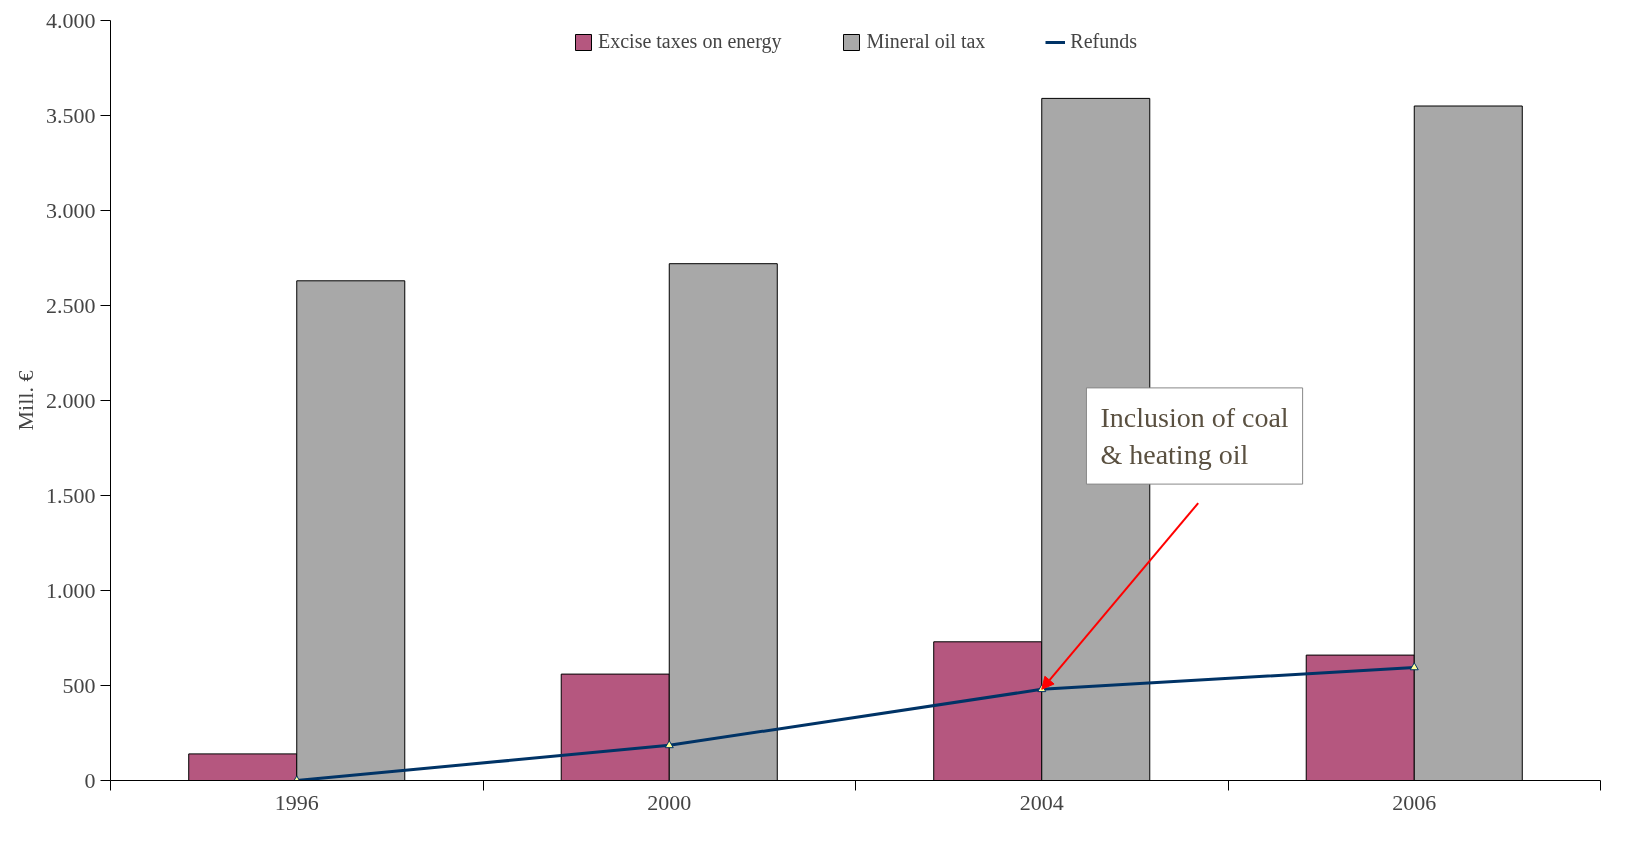 This screenshot has height=852, width=1639. What do you see at coordinates (71, 20) in the screenshot?
I see `y-tick-label: 4.000` at bounding box center [71, 20].